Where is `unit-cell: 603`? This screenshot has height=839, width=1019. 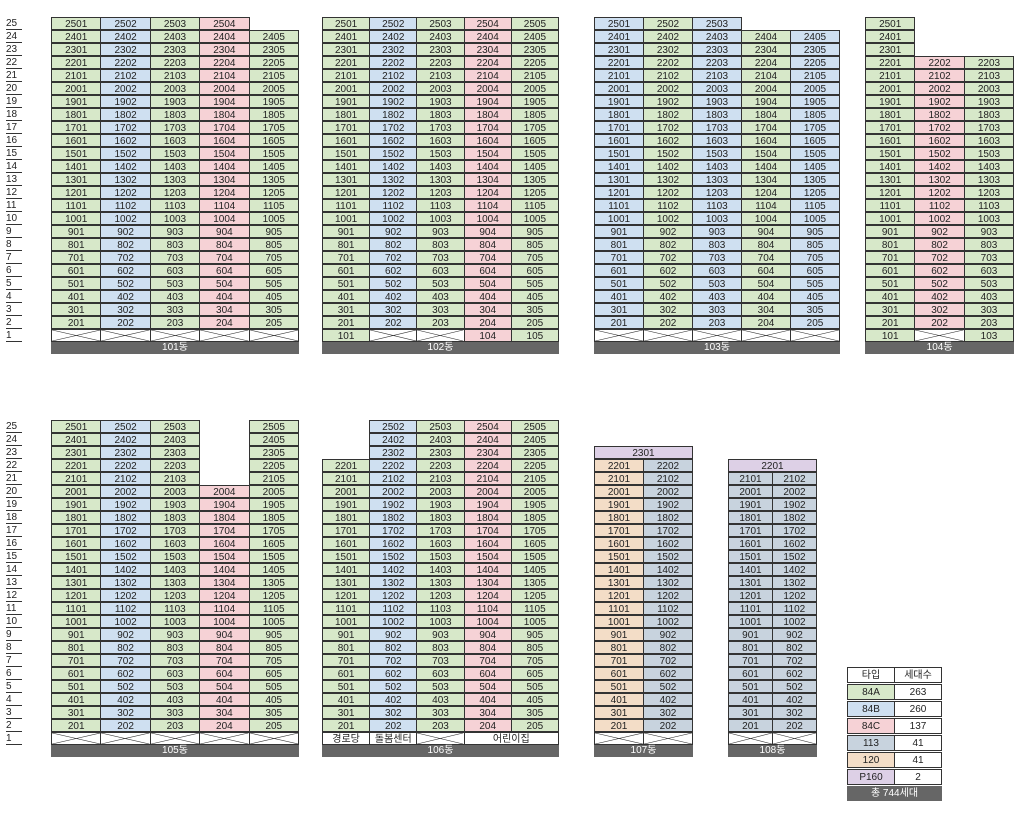 unit-cell: 603 is located at coordinates (175, 270).